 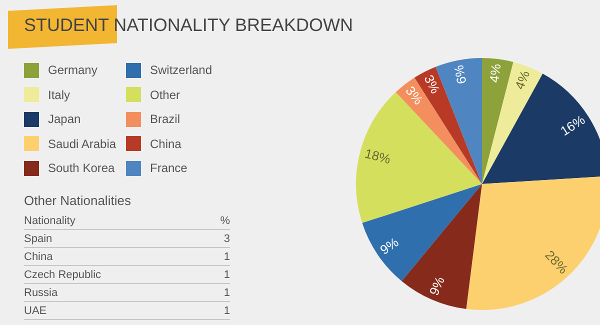 What do you see at coordinates (59, 95) in the screenshot?
I see `legend-label: Italy` at bounding box center [59, 95].